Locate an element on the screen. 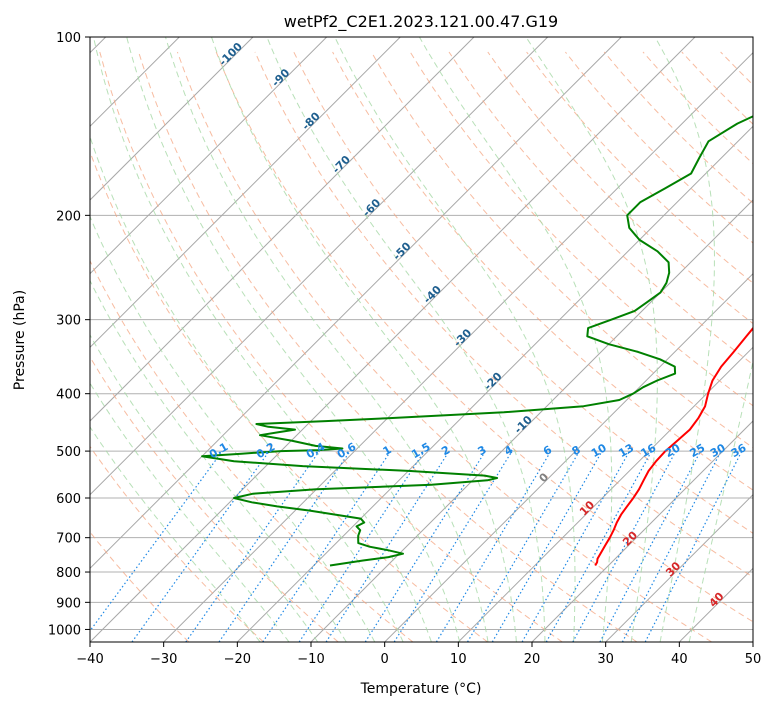 The height and width of the screenshot is (708, 775). x-tick-label: 30 is located at coordinates (605, 659).